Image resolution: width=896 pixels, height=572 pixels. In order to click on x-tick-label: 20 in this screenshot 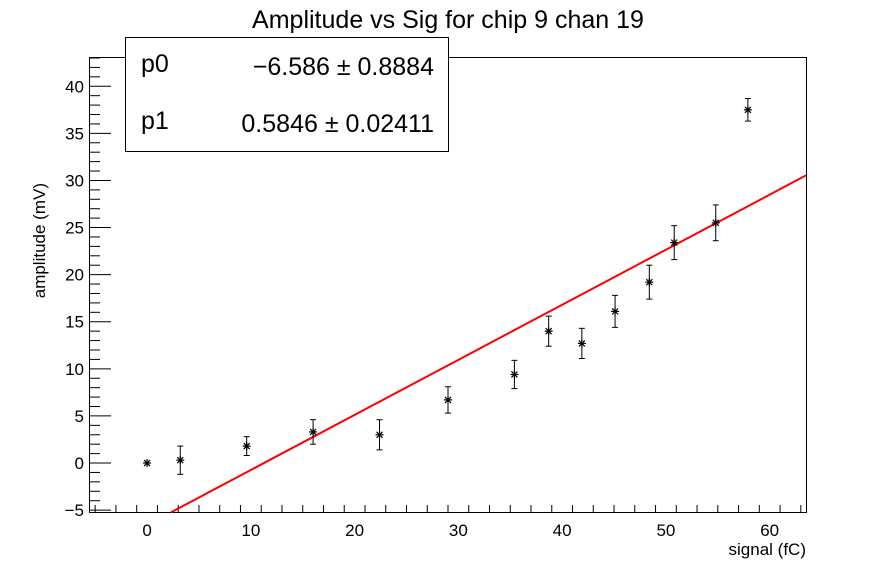, I will do `click(354, 530)`.